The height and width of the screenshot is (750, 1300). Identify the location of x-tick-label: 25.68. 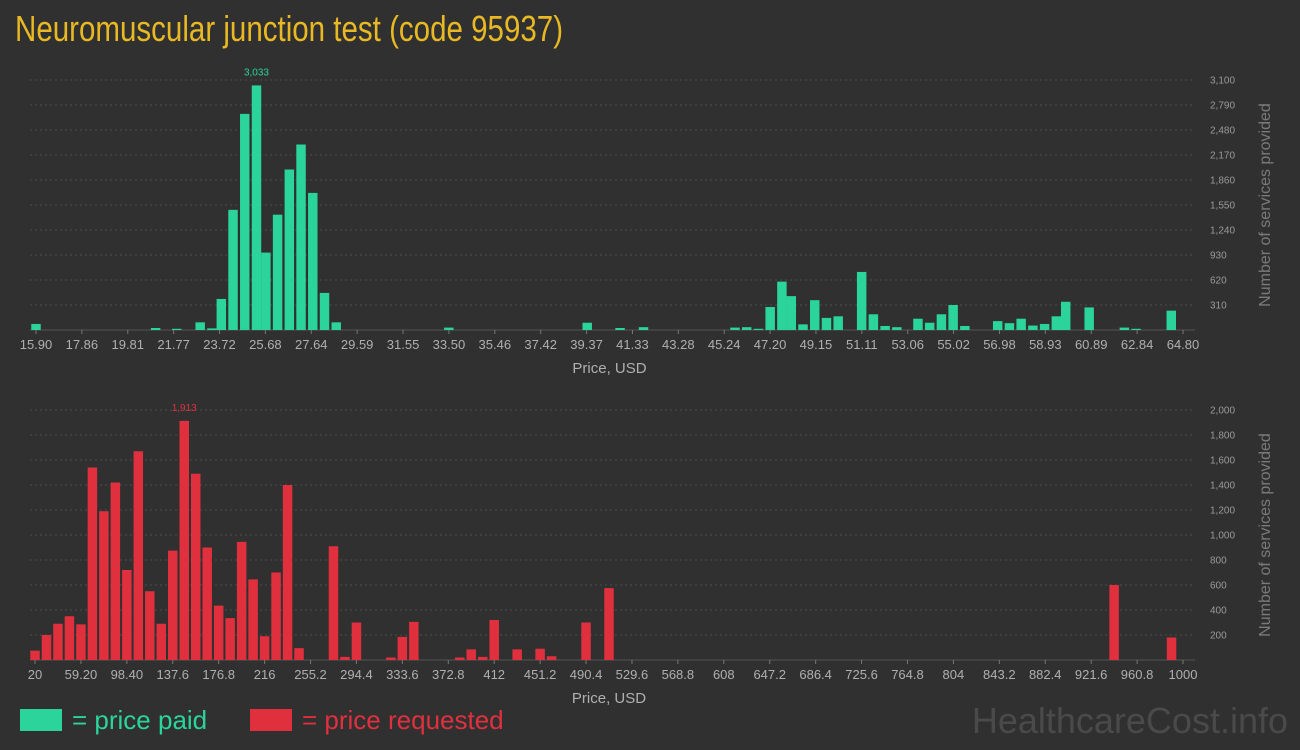
(265, 344).